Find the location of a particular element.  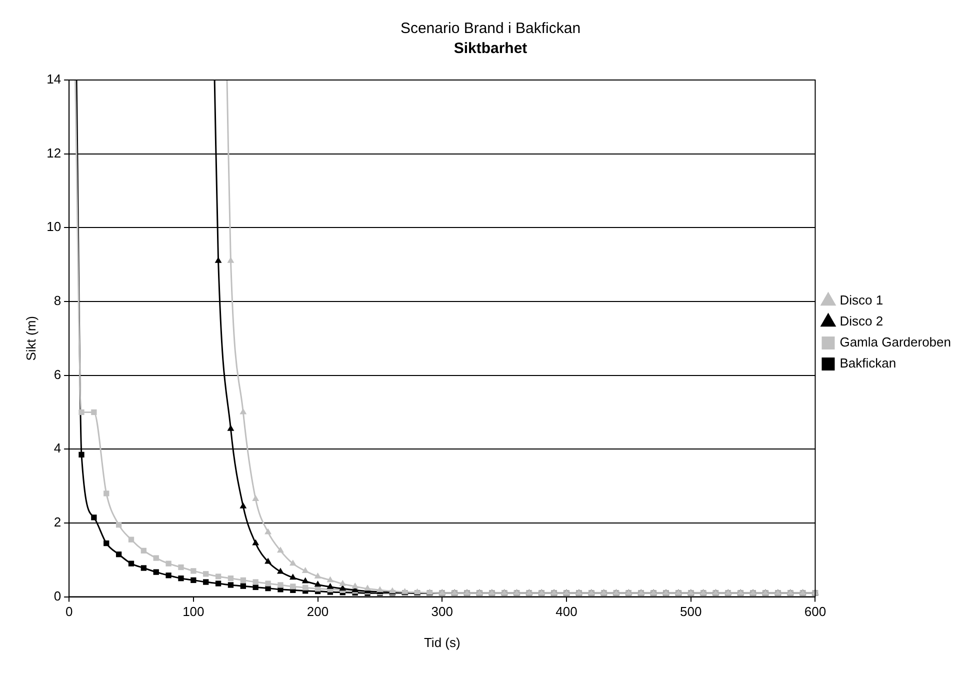

x-tick-label: 300 is located at coordinates (442, 612).